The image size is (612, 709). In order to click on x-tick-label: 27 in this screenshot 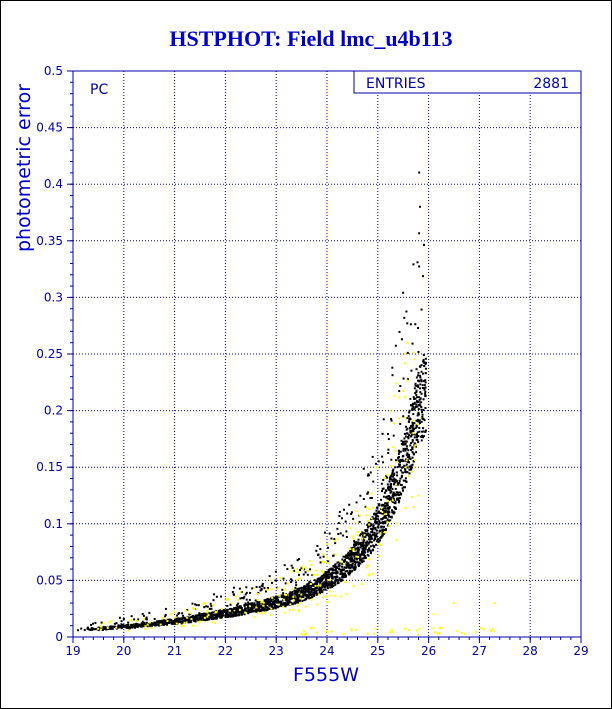, I will do `click(479, 651)`.